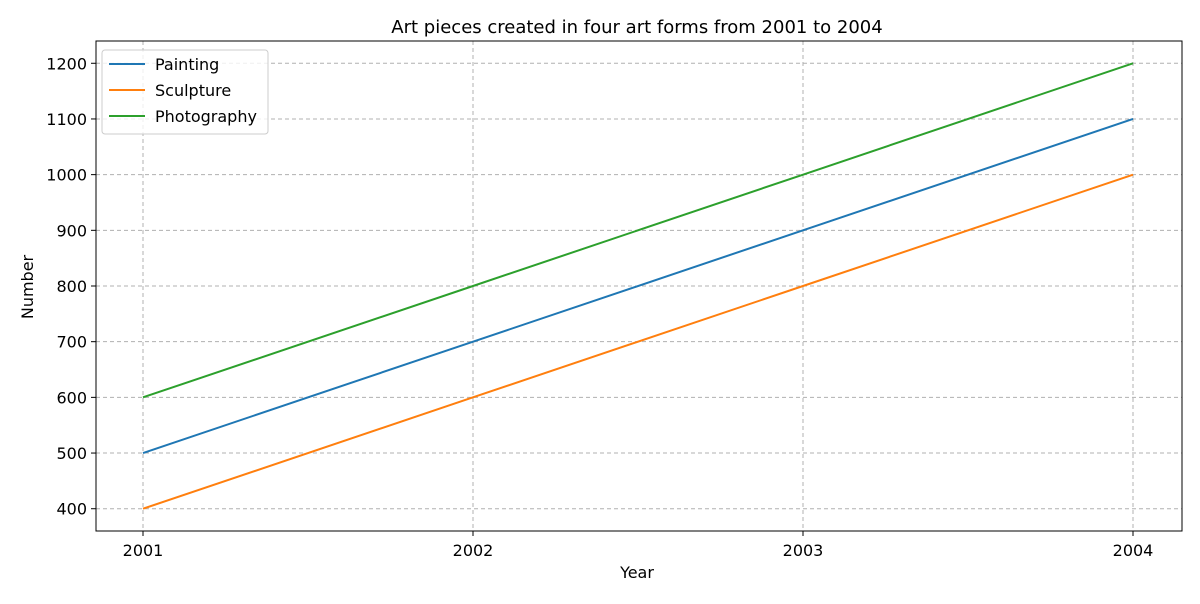 This screenshot has width=1200, height=604. Describe the element at coordinates (66, 63) in the screenshot. I see `y-tick-label: 1200` at that location.